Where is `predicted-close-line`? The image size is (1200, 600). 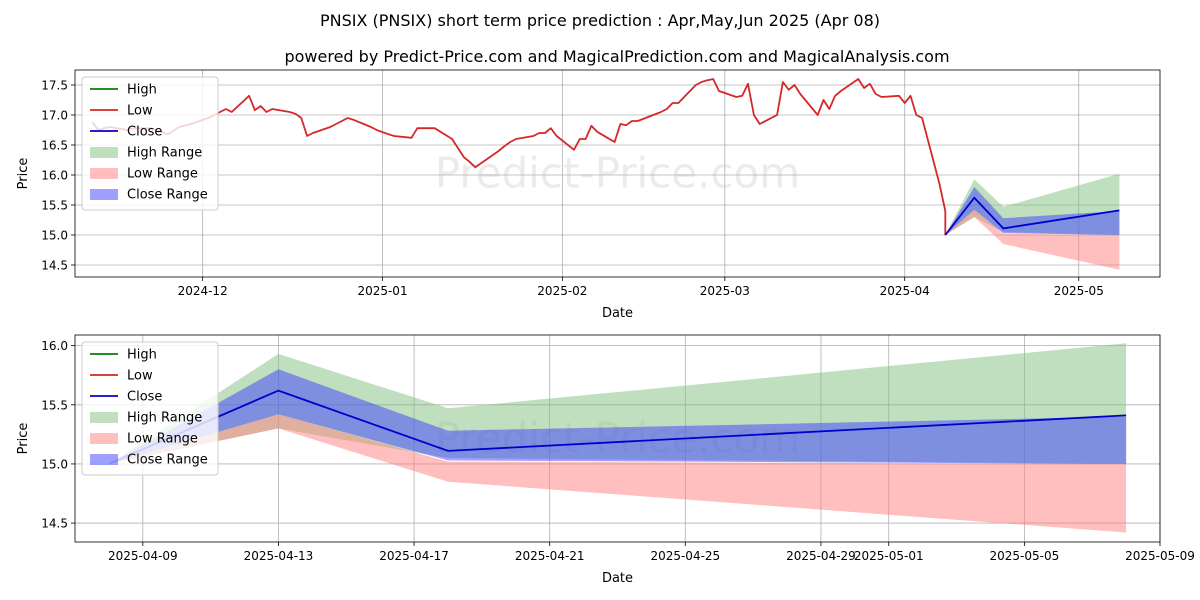
predicted-close-line is located at coordinates (1032, 216).